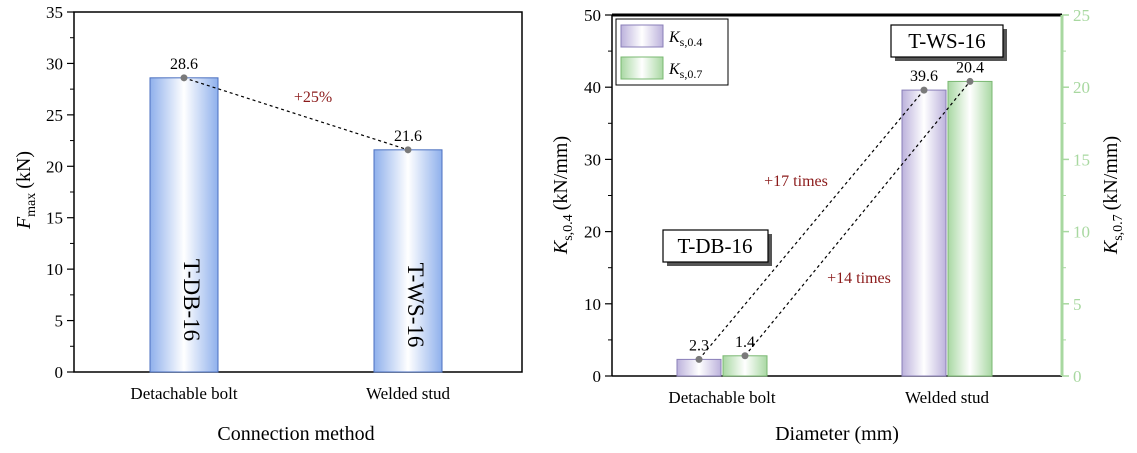 This screenshot has height=453, width=1137. Describe the element at coordinates (837, 434) in the screenshot. I see `right-x-axis-title: Diameter (mm)` at that location.